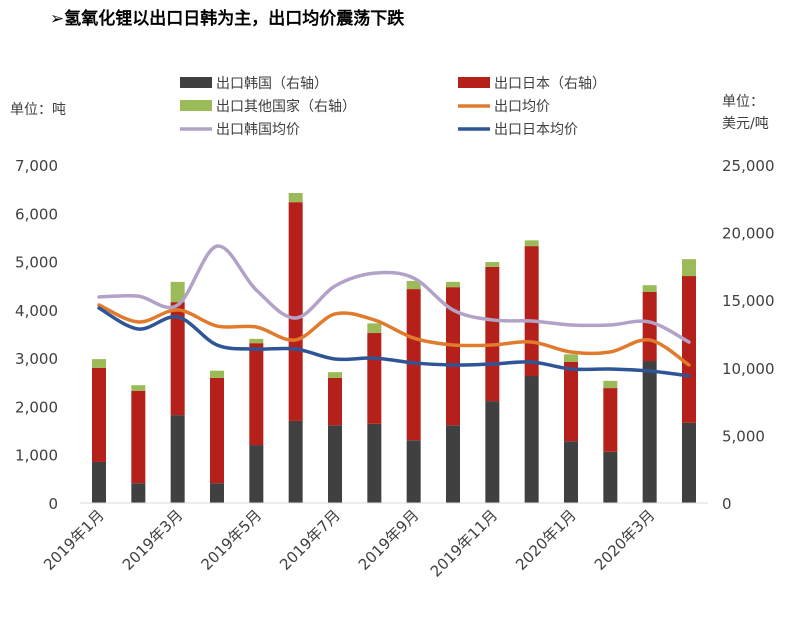 The height and width of the screenshot is (617, 800). Describe the element at coordinates (38, 110) in the screenshot. I see `left-axis-title: 单位：吨` at that location.